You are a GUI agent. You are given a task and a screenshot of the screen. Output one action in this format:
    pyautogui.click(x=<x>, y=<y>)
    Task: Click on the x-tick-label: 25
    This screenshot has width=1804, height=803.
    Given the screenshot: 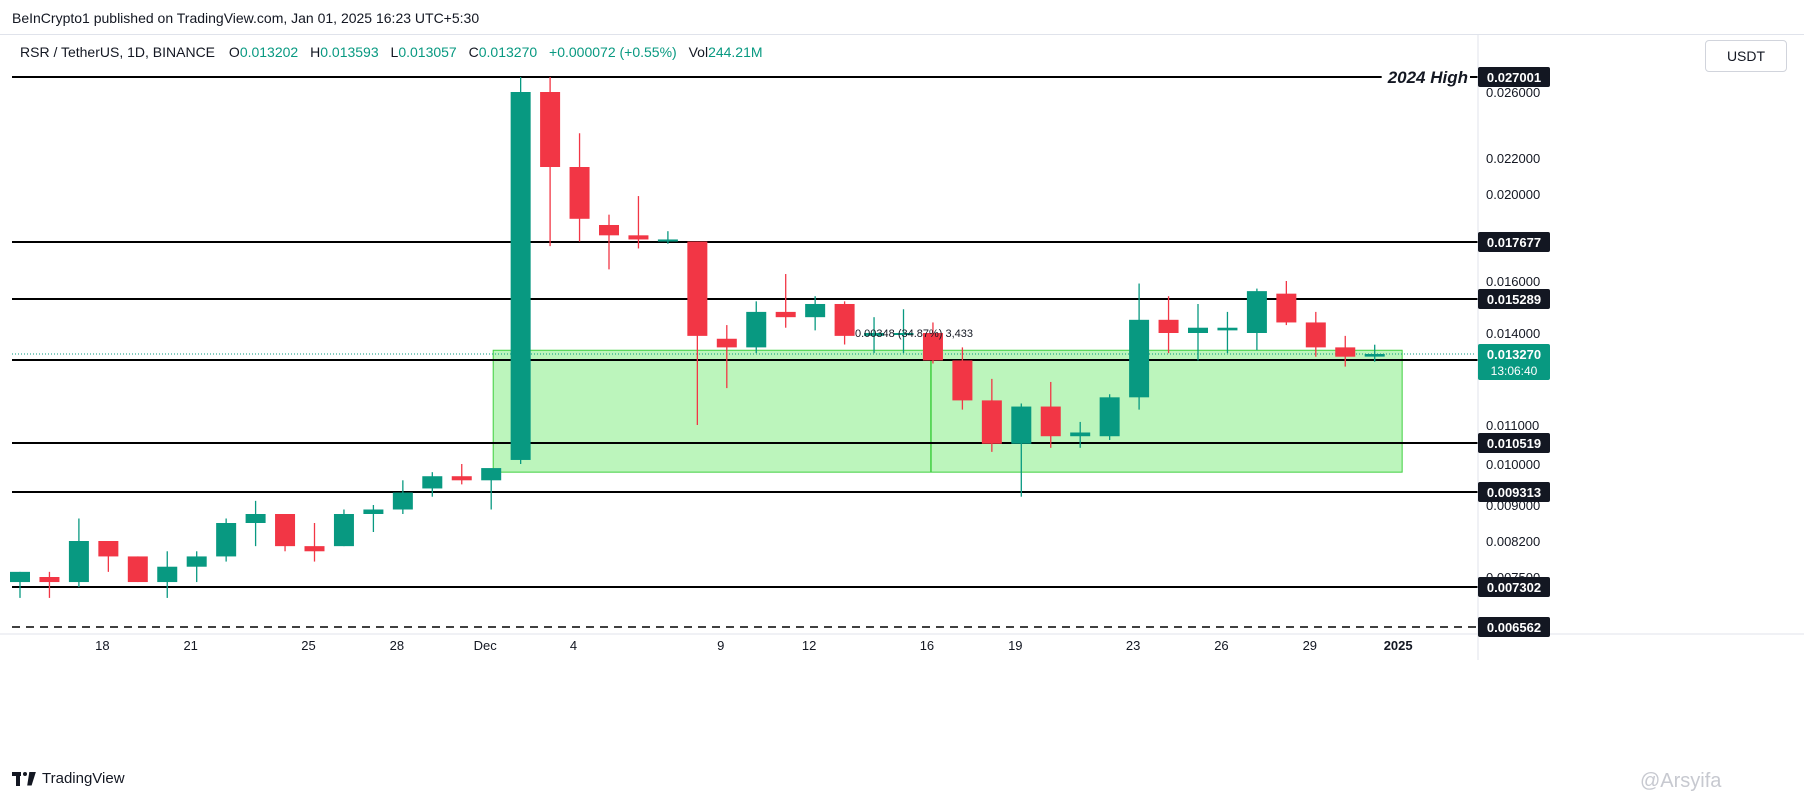 What is the action you would take?
    pyautogui.click(x=308, y=645)
    